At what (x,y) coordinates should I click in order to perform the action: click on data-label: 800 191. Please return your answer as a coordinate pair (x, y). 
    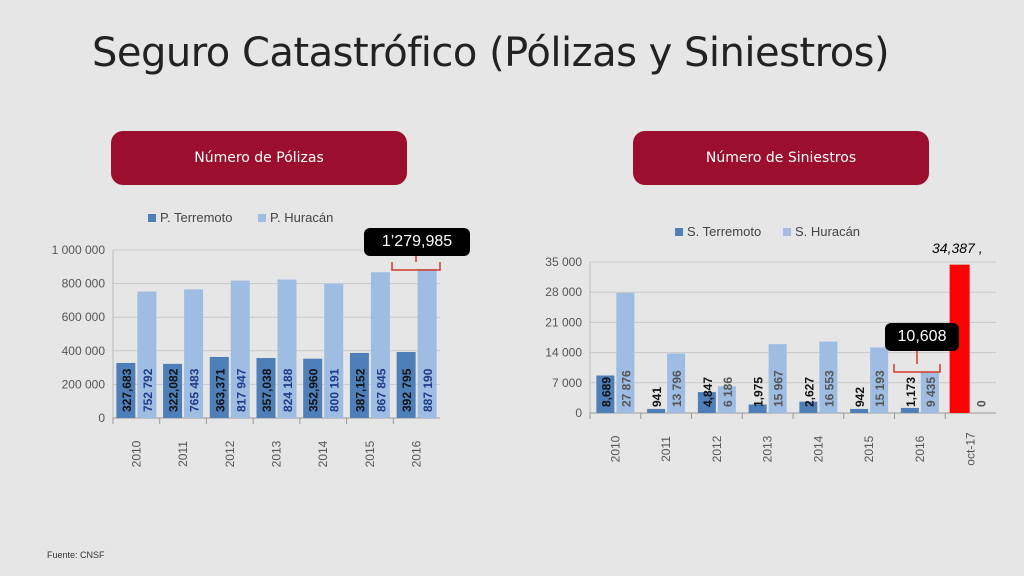
    Looking at the image, I should click on (335, 390).